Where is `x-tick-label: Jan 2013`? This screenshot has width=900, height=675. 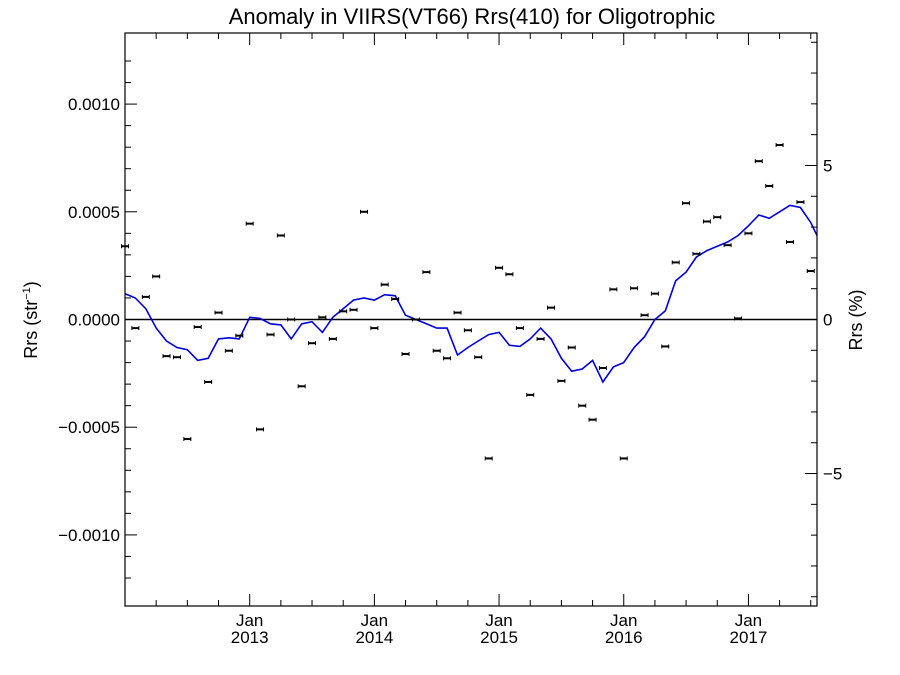 x-tick-label: Jan 2013 is located at coordinates (250, 629).